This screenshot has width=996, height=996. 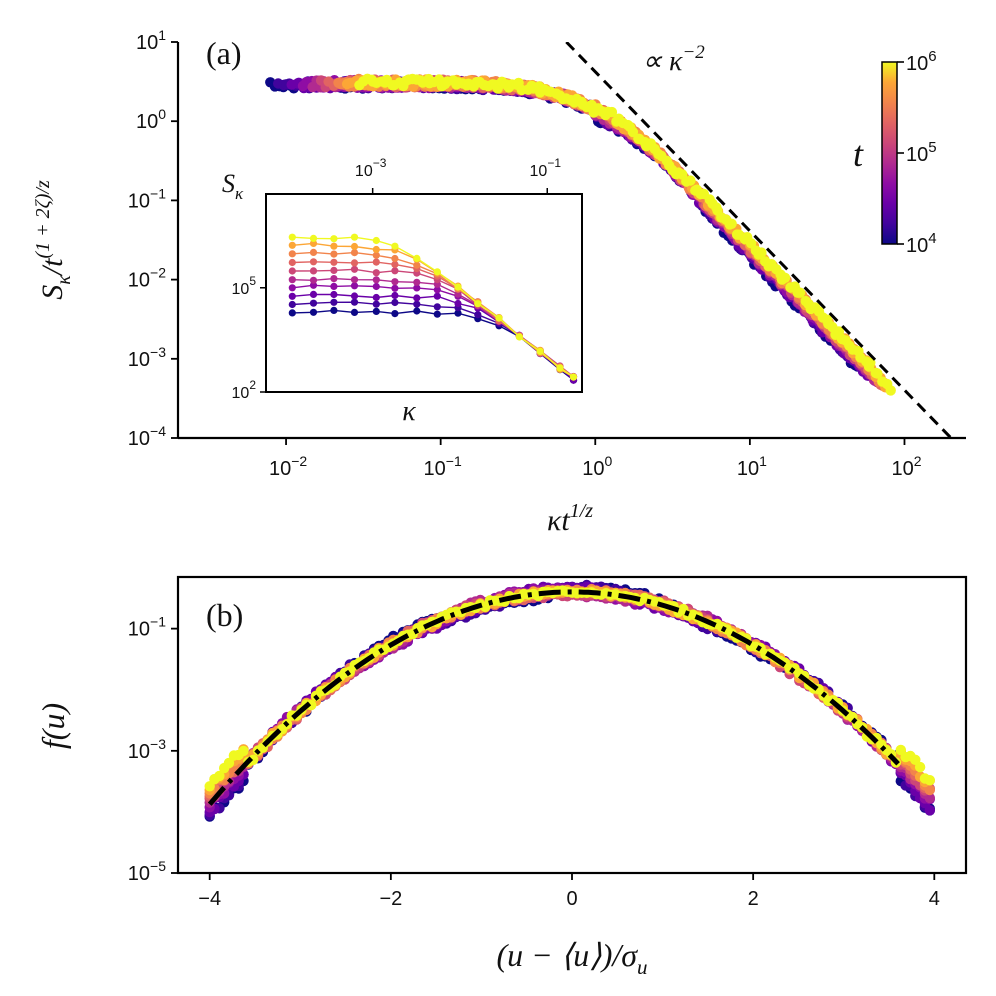 I want to click on colorbar-tick-label: 10⁵, so click(x=921, y=152).